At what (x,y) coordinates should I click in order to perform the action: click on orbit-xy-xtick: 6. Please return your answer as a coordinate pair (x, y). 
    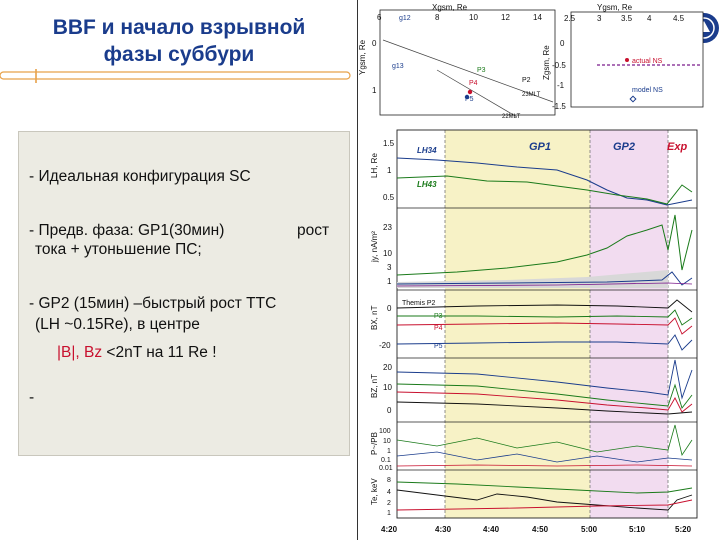
    Looking at the image, I should click on (379, 17).